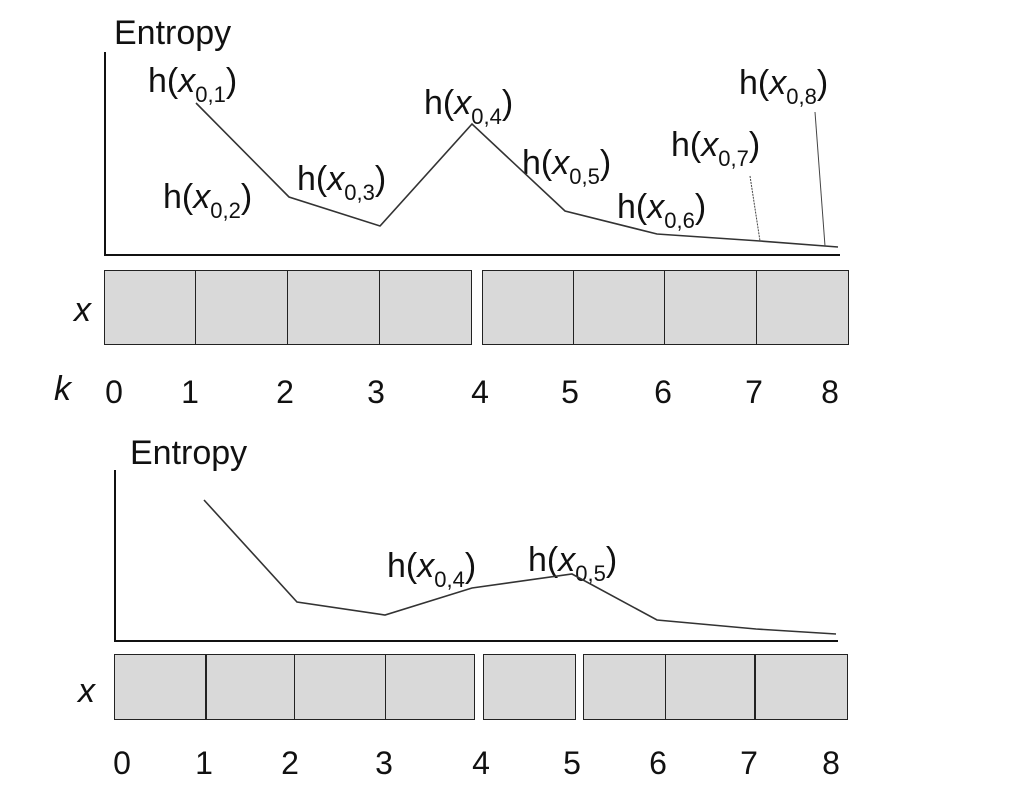 This screenshot has width=1010, height=798. Describe the element at coordinates (376, 392) in the screenshot. I see `top-tick-3: 3` at that location.